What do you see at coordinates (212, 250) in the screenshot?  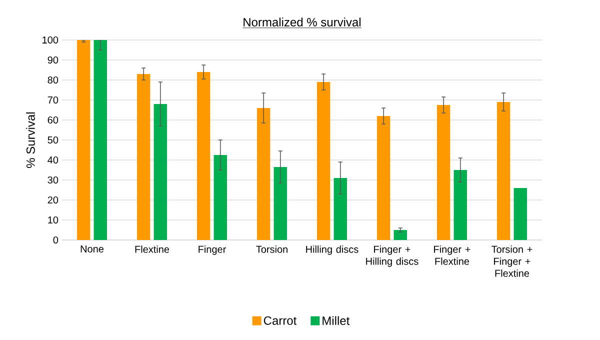 I see `x-tick-label: Finger` at bounding box center [212, 250].